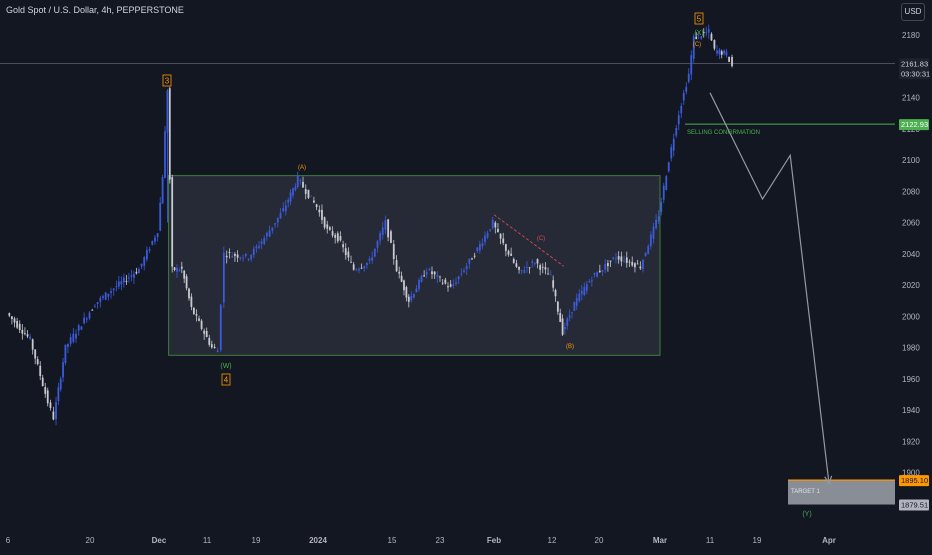  Describe the element at coordinates (95, 10) in the screenshot. I see `chart-title: Gold Spot / U.S. Dollar, 4h, PEPPERSTONE` at that location.